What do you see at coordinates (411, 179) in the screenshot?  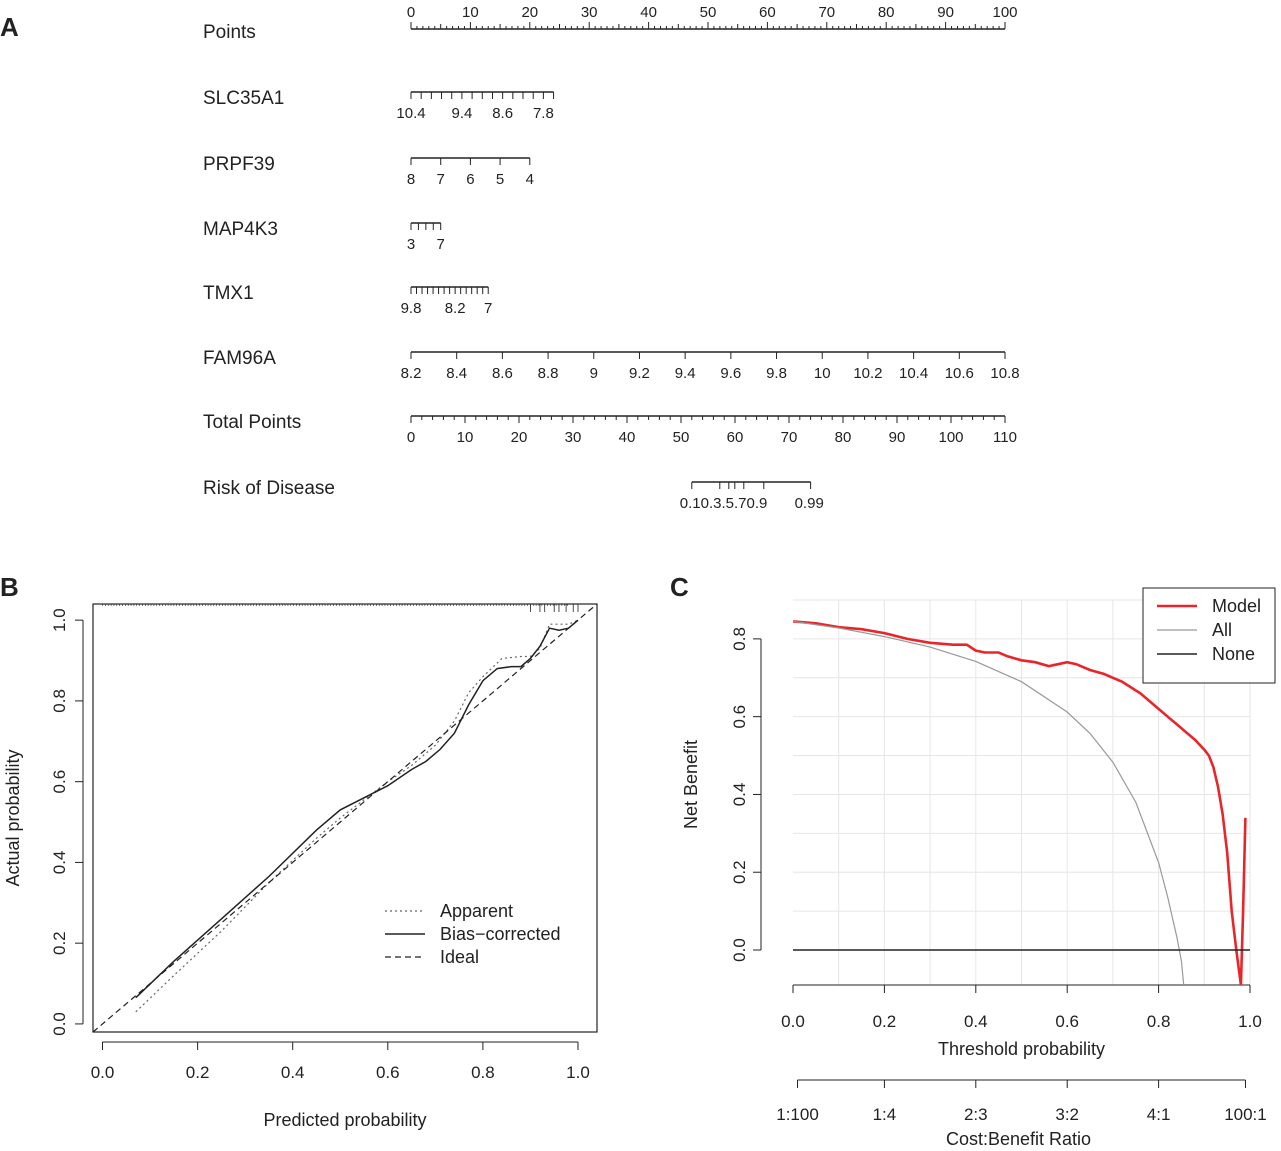 I see `tick-label-prpf39: 8` at bounding box center [411, 179].